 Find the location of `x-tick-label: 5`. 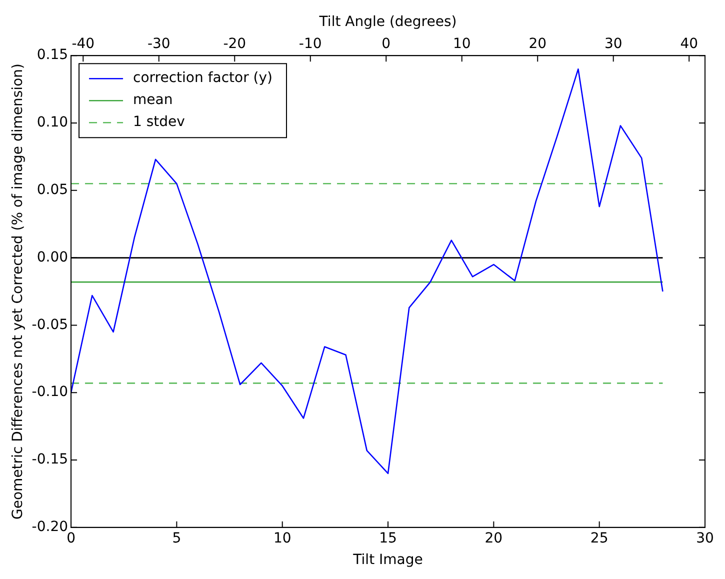

x-tick-label: 5 is located at coordinates (177, 538).